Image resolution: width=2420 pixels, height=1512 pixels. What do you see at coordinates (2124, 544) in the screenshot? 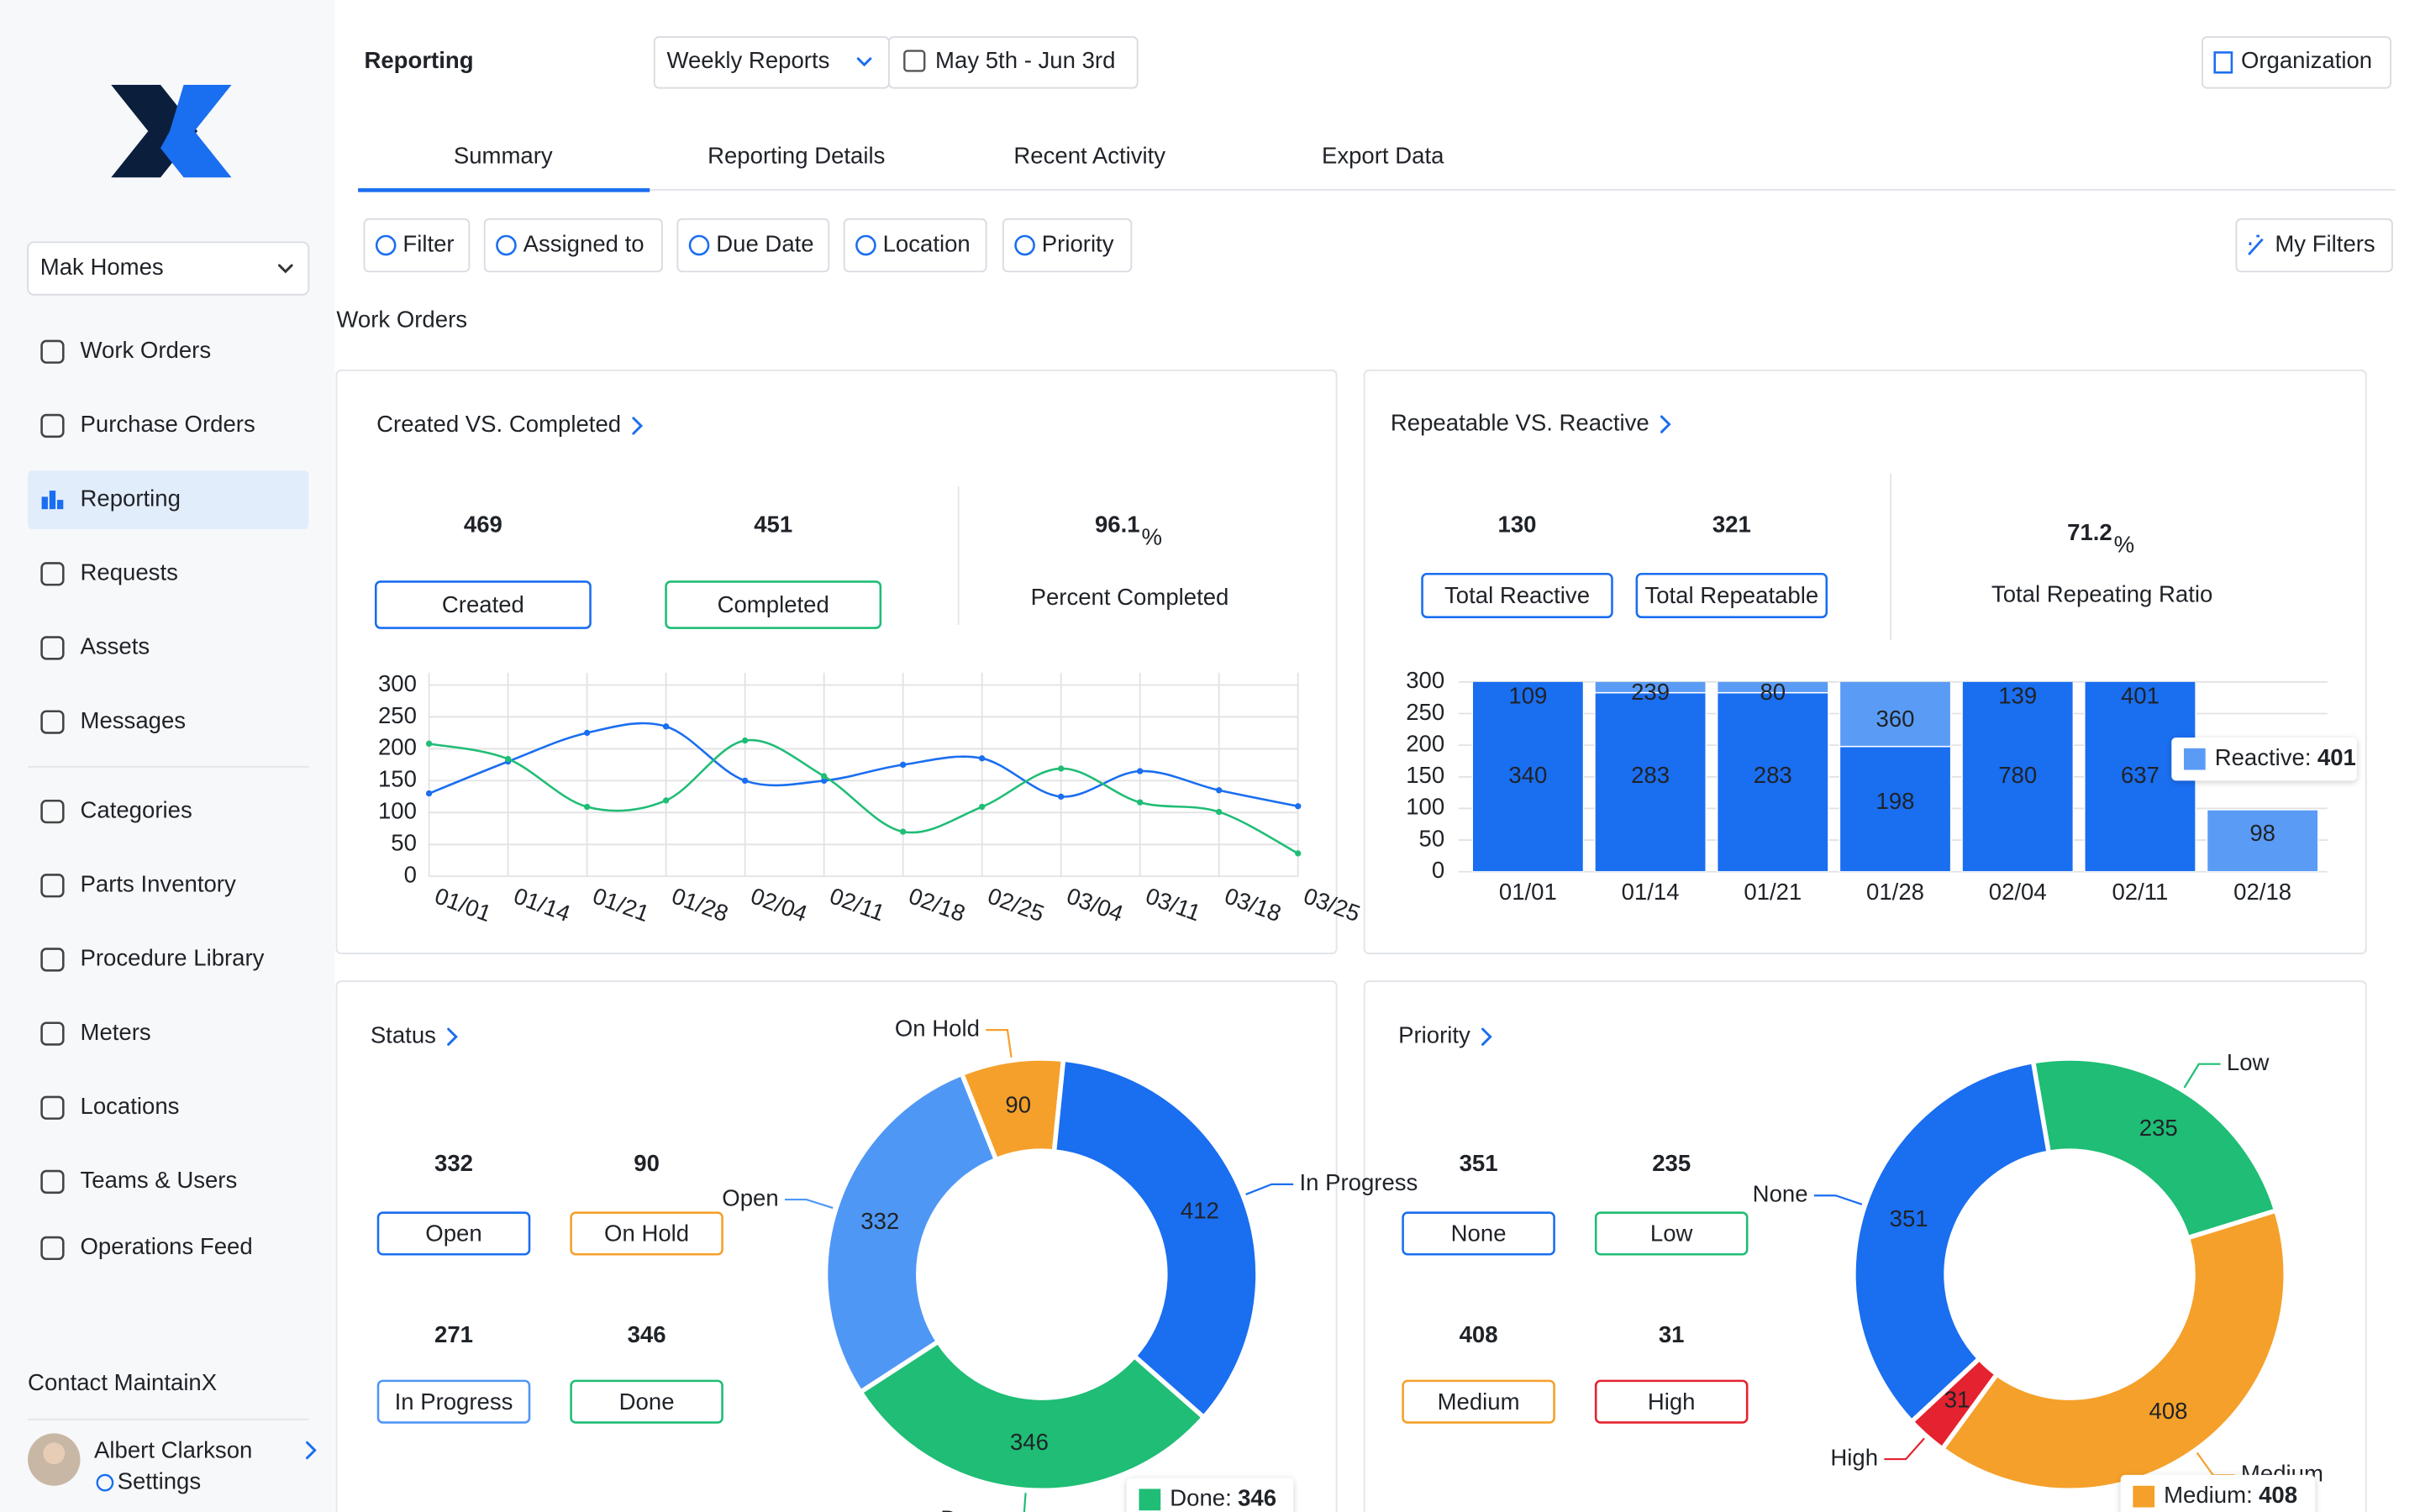
I see `summary-unit: %` at bounding box center [2124, 544].